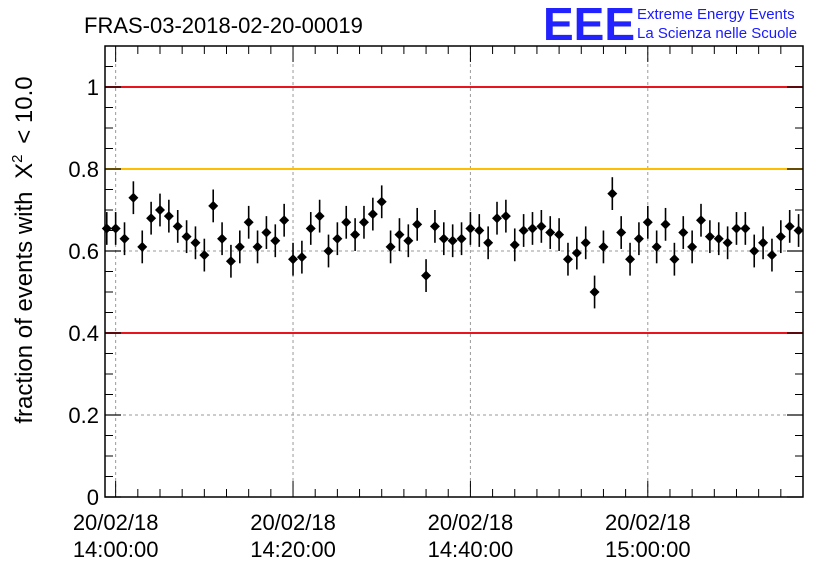  Describe the element at coordinates (293, 549) in the screenshot. I see `x-tick-label-time: 14:20:00` at that location.